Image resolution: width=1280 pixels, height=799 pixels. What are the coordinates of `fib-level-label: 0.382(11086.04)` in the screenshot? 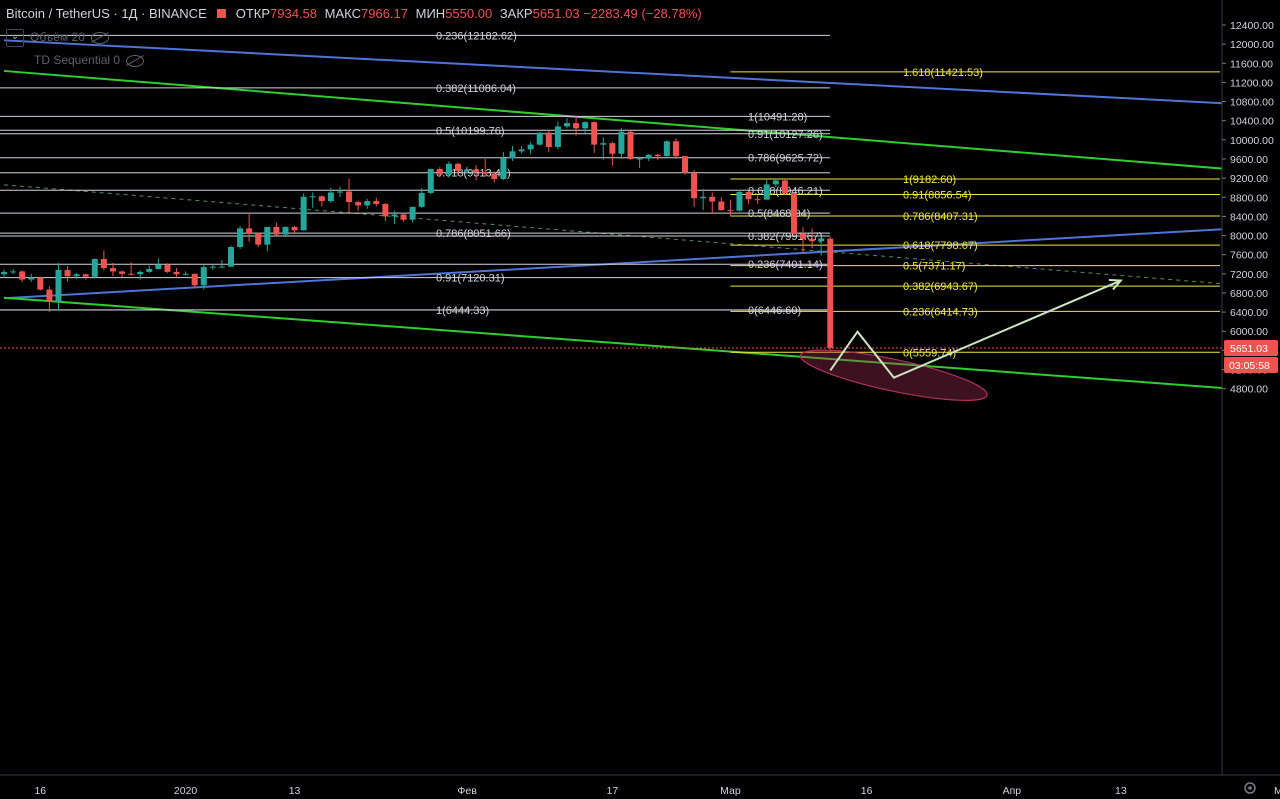 It's located at (476, 89).